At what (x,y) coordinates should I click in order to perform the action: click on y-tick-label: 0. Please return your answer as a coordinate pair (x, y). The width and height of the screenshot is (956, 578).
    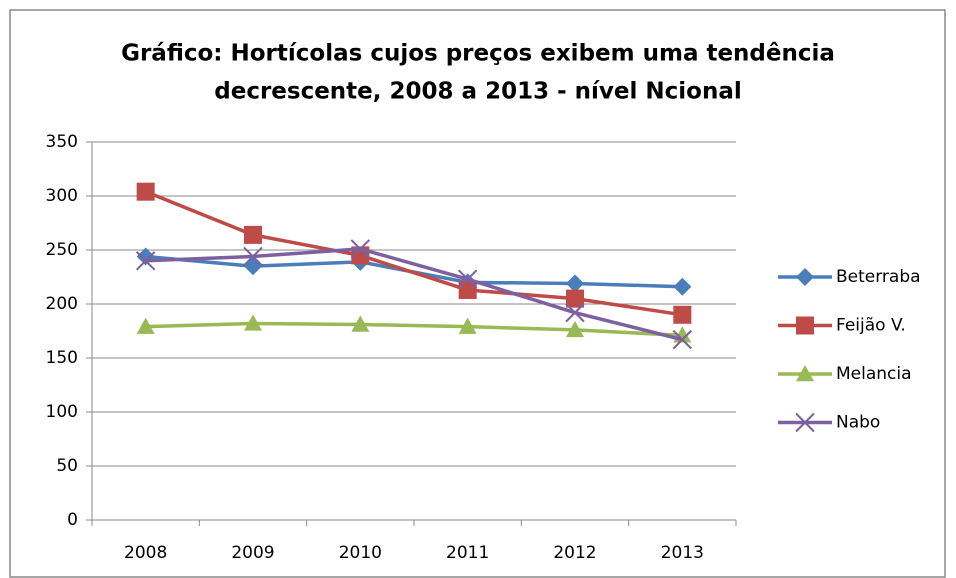
    Looking at the image, I should click on (72, 520).